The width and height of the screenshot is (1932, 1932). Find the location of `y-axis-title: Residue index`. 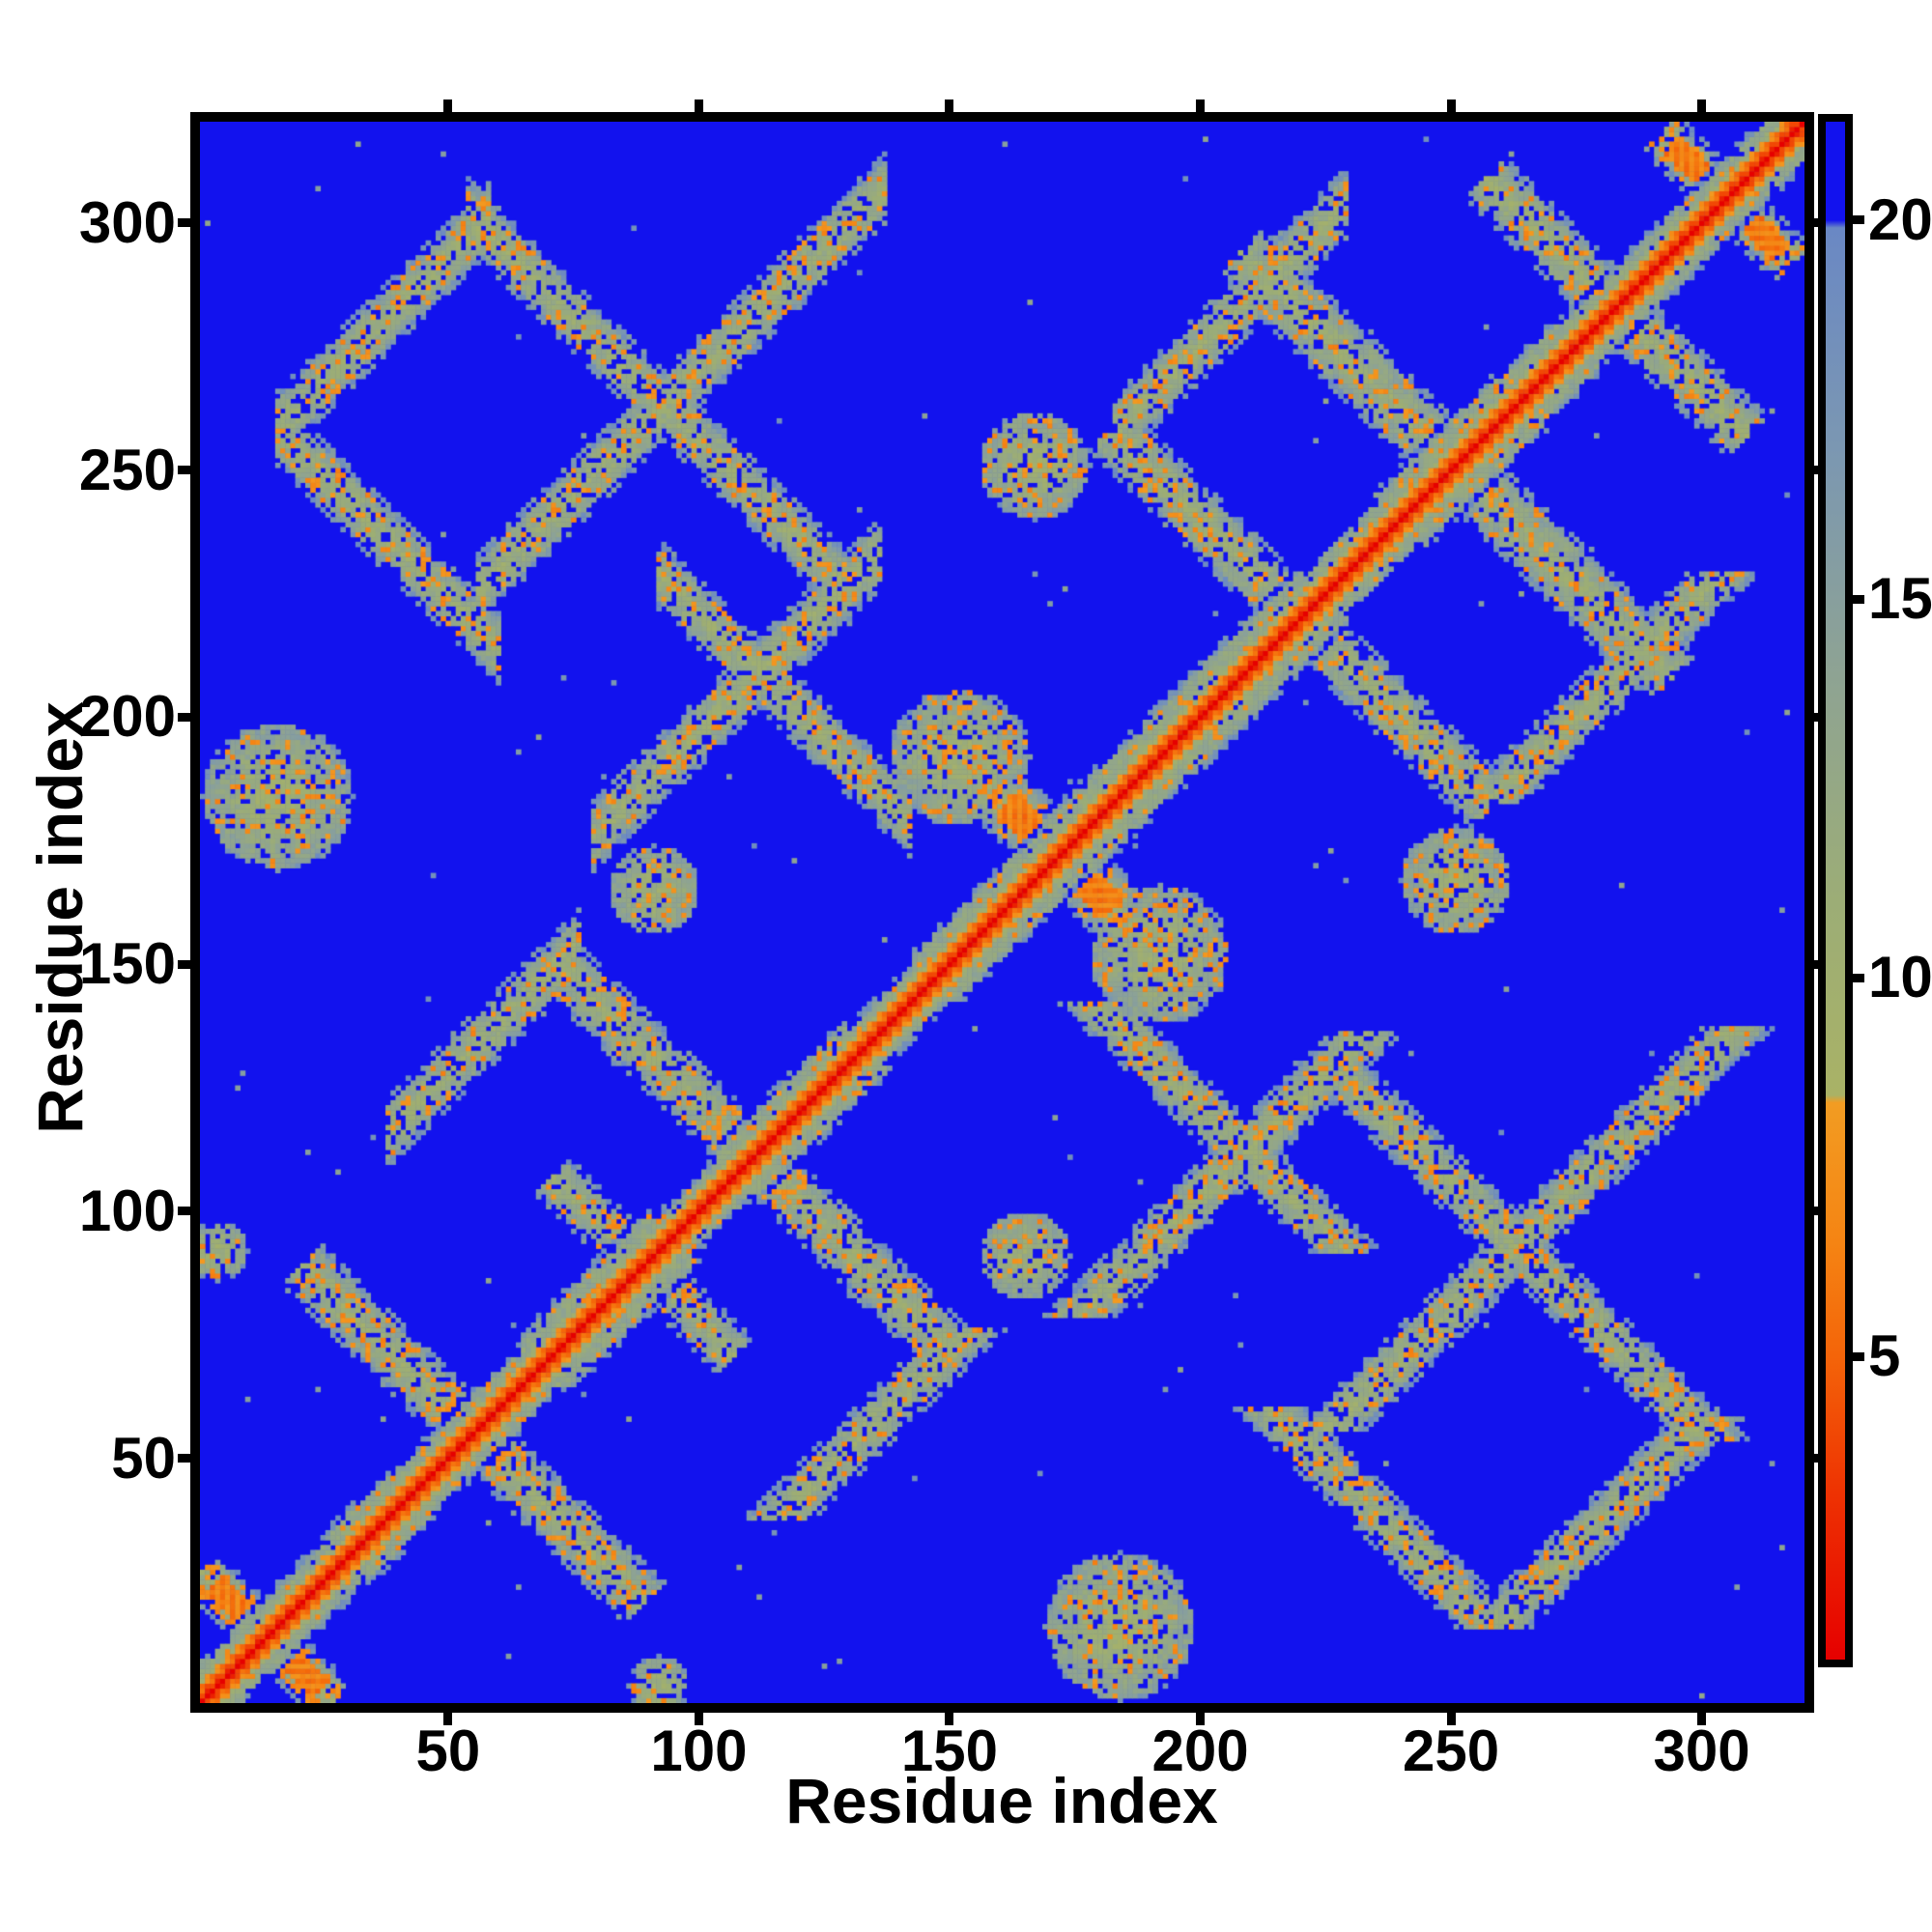

y-axis-title: Residue index is located at coordinates (60, 917).